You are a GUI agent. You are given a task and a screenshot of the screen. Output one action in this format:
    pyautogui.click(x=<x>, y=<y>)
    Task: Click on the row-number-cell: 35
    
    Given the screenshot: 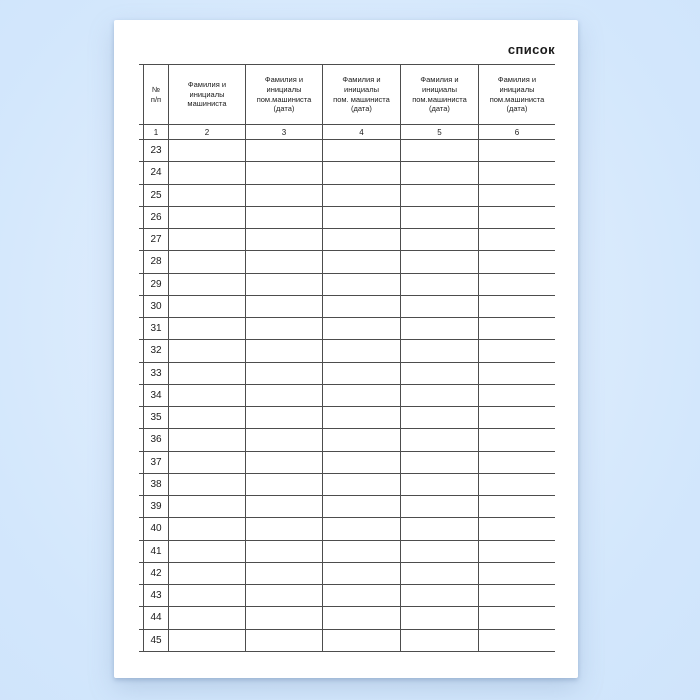 What is the action you would take?
    pyautogui.click(x=155, y=418)
    